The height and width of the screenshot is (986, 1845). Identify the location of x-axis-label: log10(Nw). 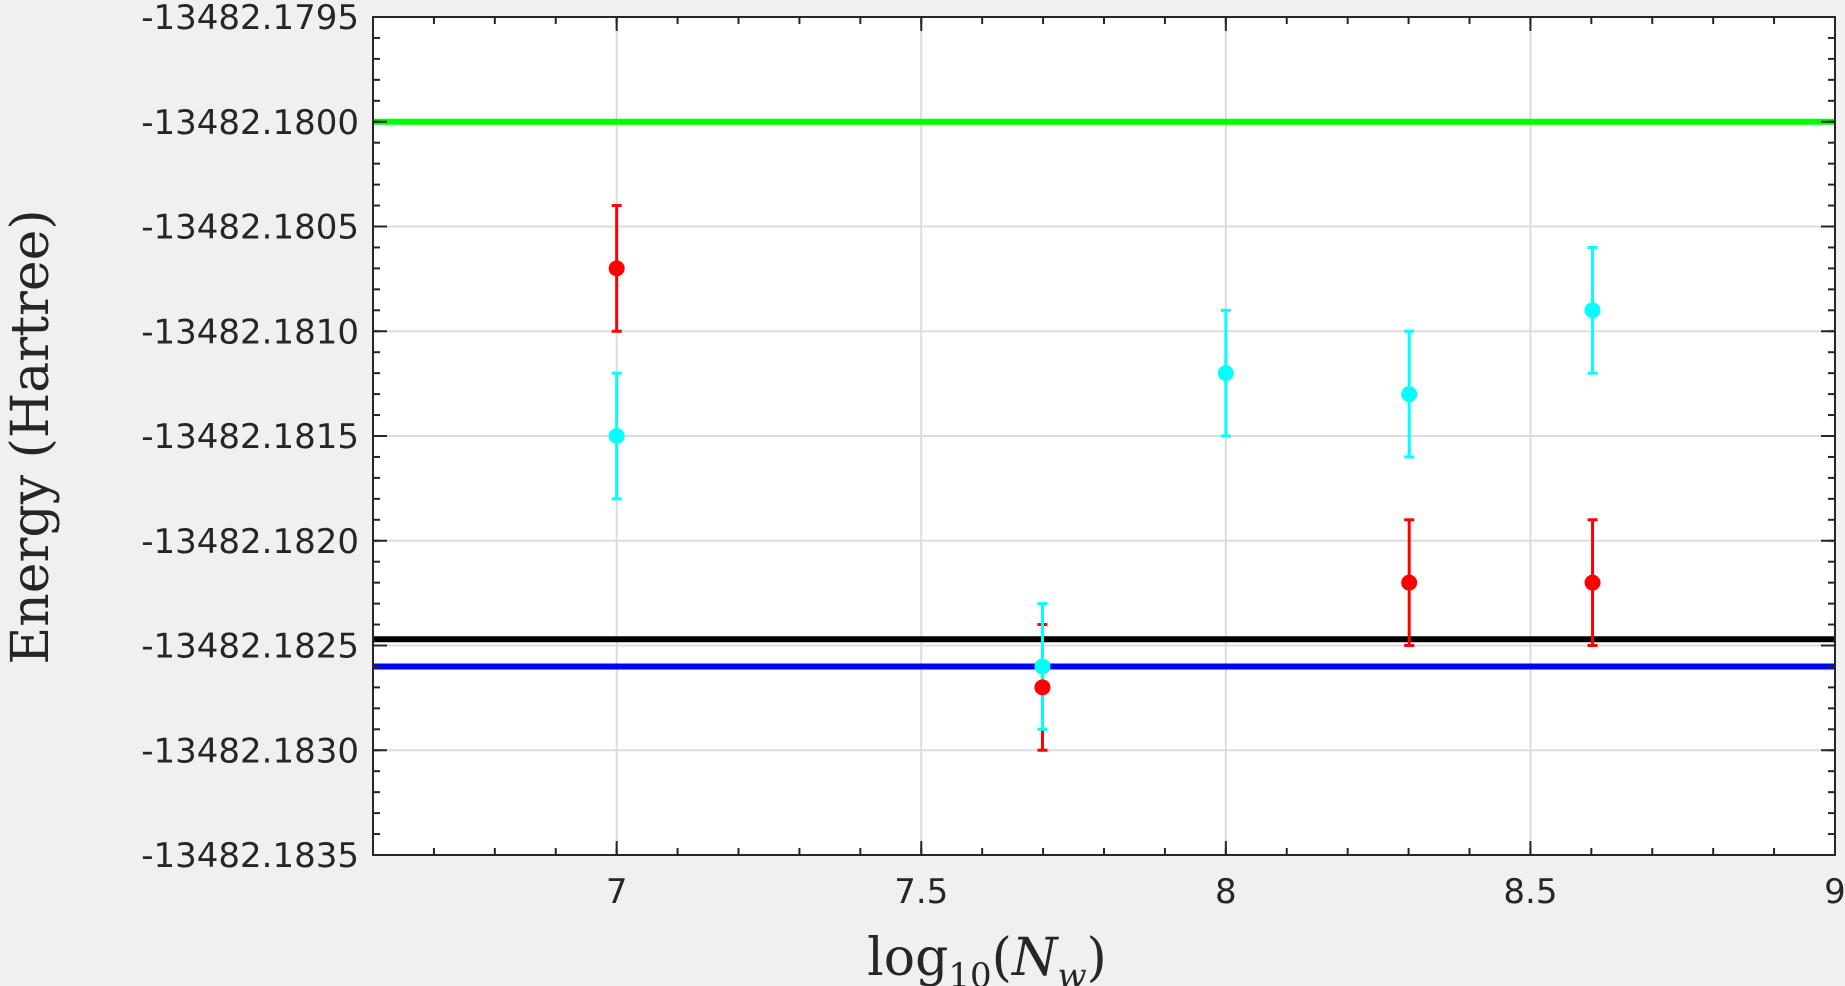
(987, 957).